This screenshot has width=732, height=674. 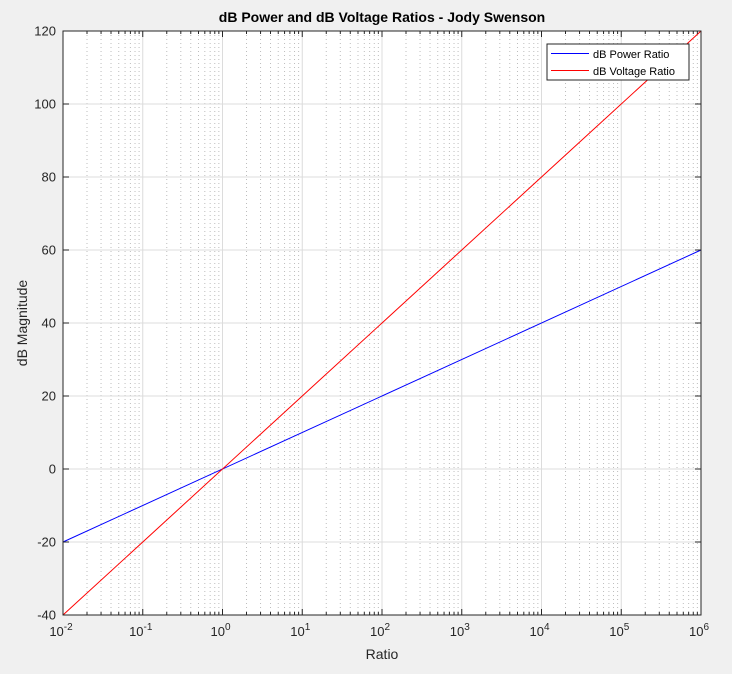 I want to click on x-tick-label: 10¹, so click(x=300, y=630).